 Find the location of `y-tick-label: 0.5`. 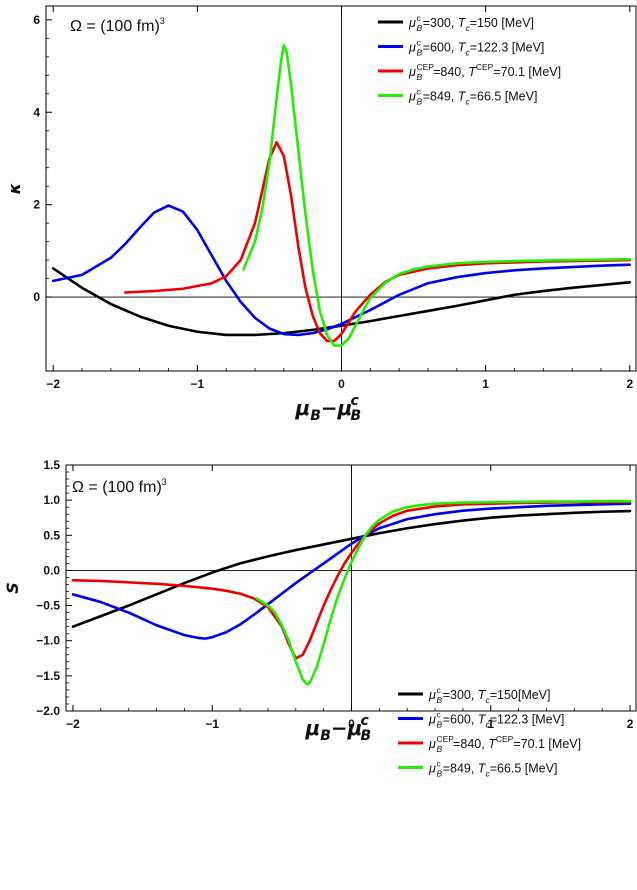

y-tick-label: 0.5 is located at coordinates (51, 535).